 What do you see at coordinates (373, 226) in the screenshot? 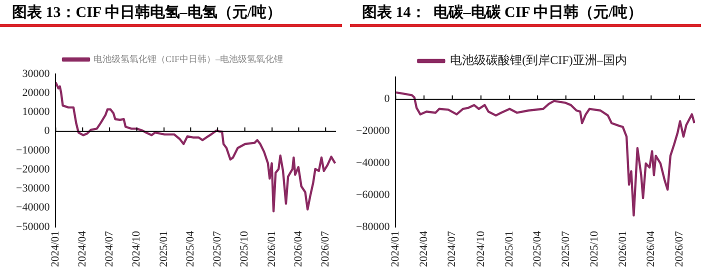
I see `y-tick-label: −80000` at bounding box center [373, 226].